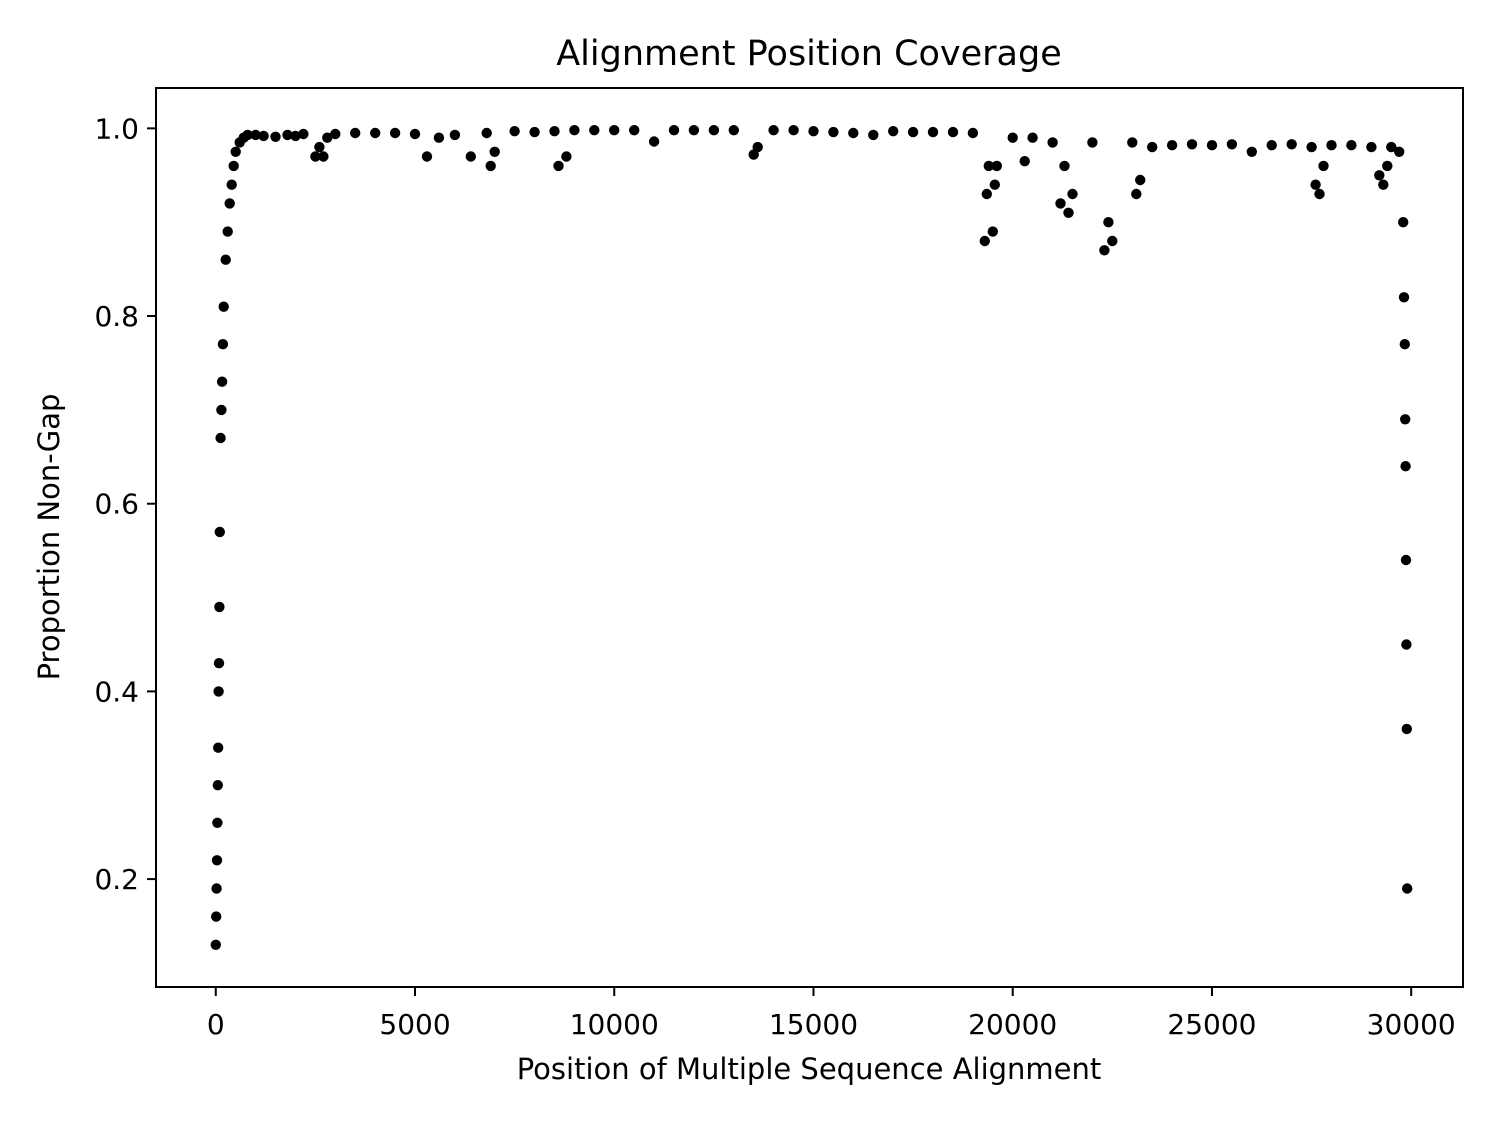  Describe the element at coordinates (1211, 1024) in the screenshot. I see `x-tick-label: 25000` at that location.